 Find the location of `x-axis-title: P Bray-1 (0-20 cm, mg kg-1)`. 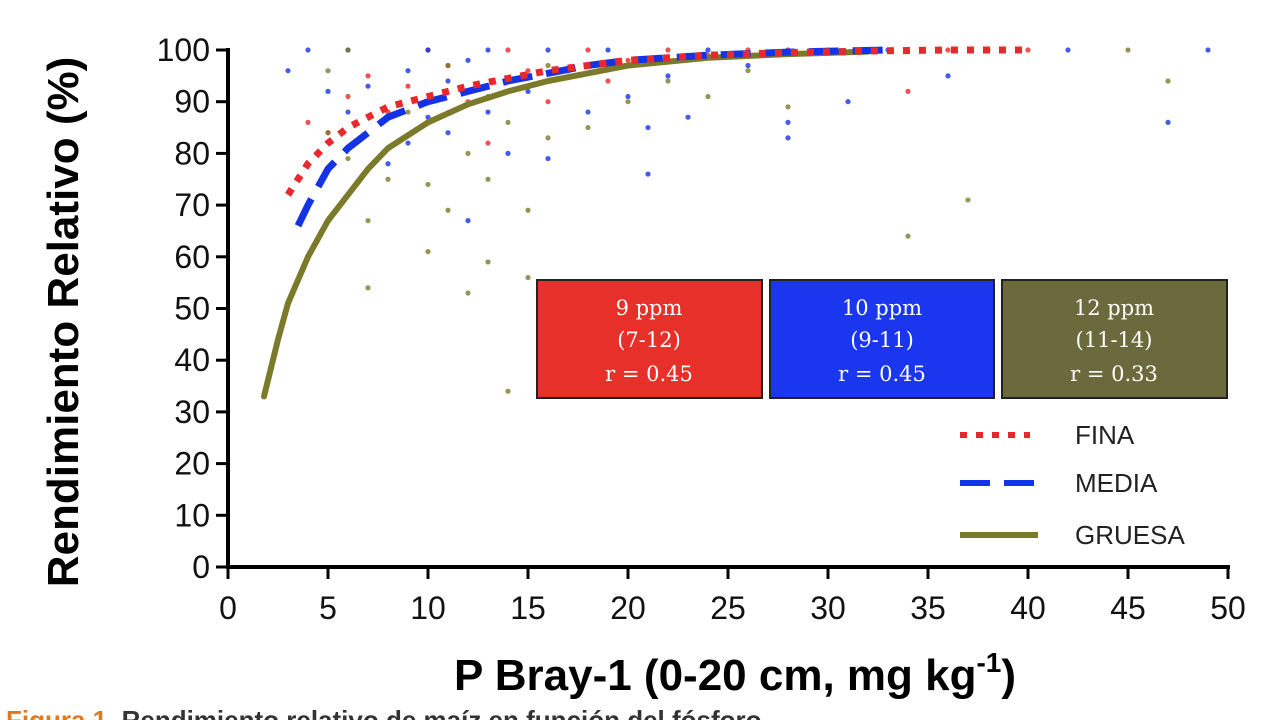

x-axis-title: P Bray-1 (0-20 cm, mg kg-1) is located at coordinates (735, 673).